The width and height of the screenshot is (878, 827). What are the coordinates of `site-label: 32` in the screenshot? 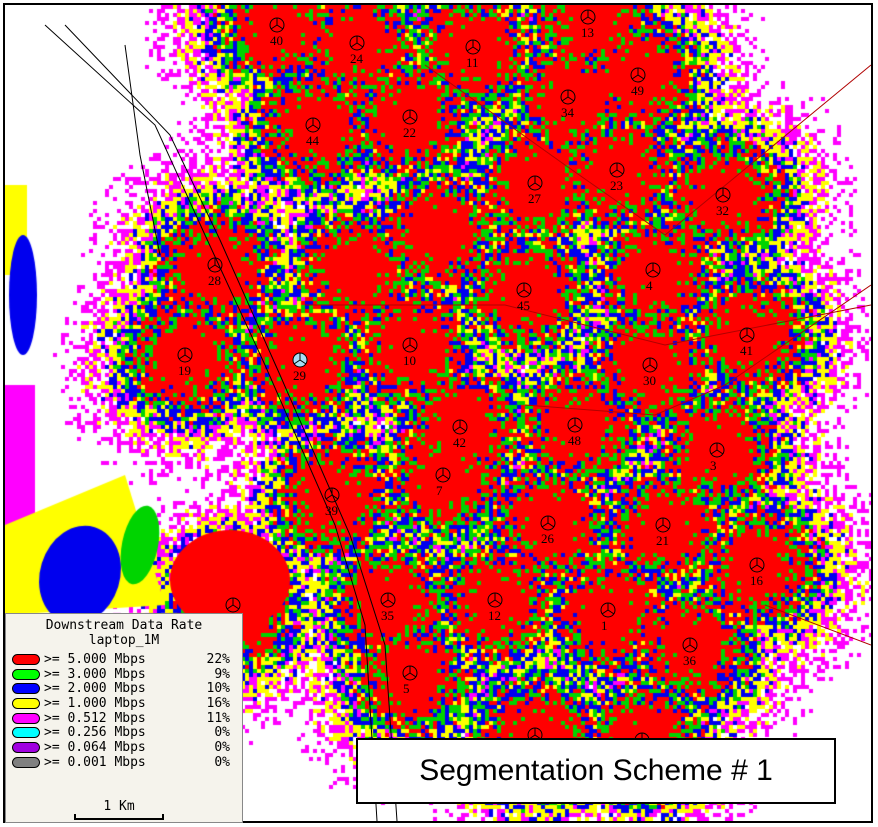 It's located at (722, 210).